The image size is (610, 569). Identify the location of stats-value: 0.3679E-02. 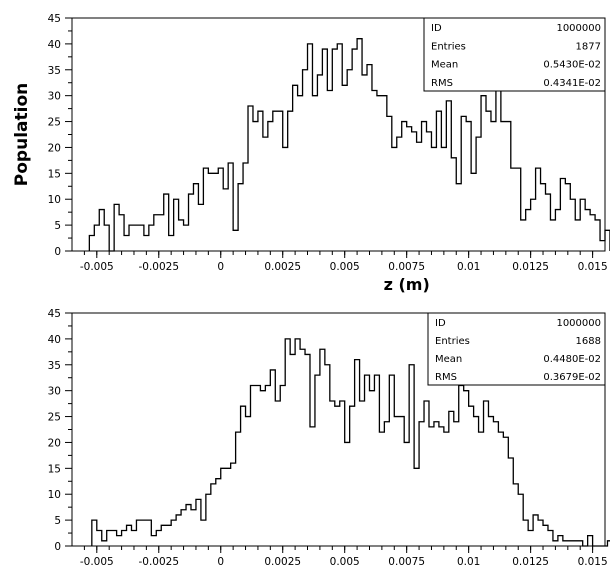
(572, 377).